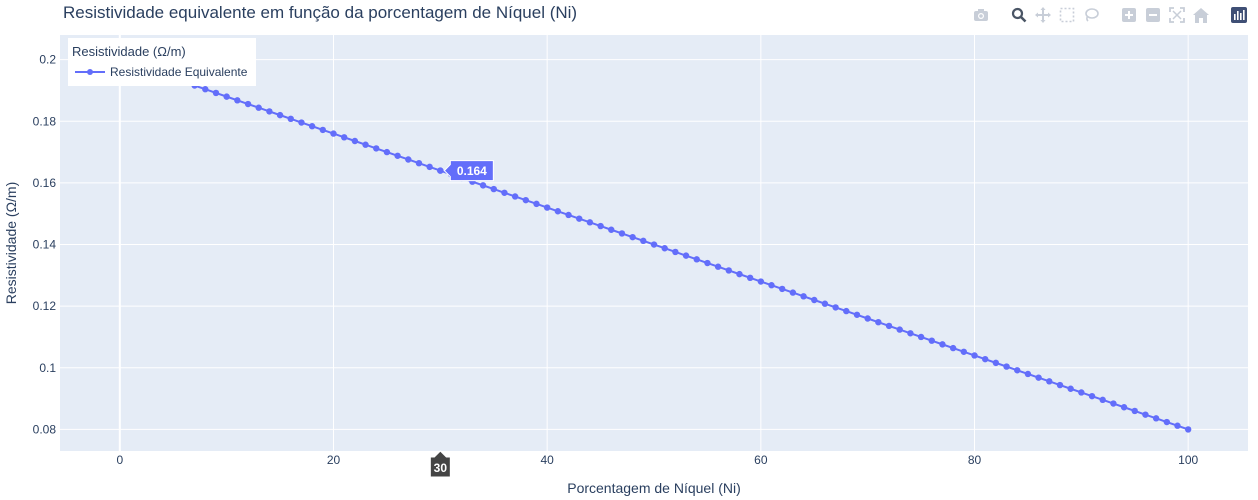 The height and width of the screenshot is (500, 1258). I want to click on camera-icon, so click(981, 15).